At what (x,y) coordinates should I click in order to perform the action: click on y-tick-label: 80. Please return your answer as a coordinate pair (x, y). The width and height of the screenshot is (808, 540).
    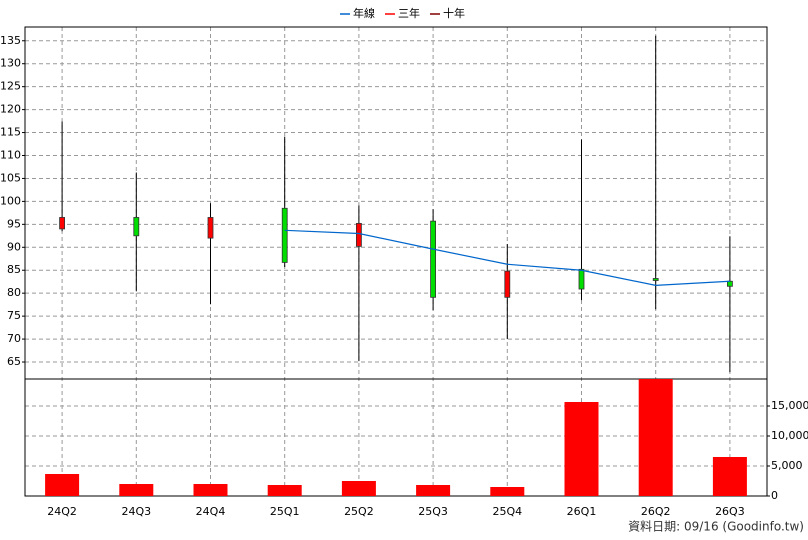
    Looking at the image, I should click on (14, 292).